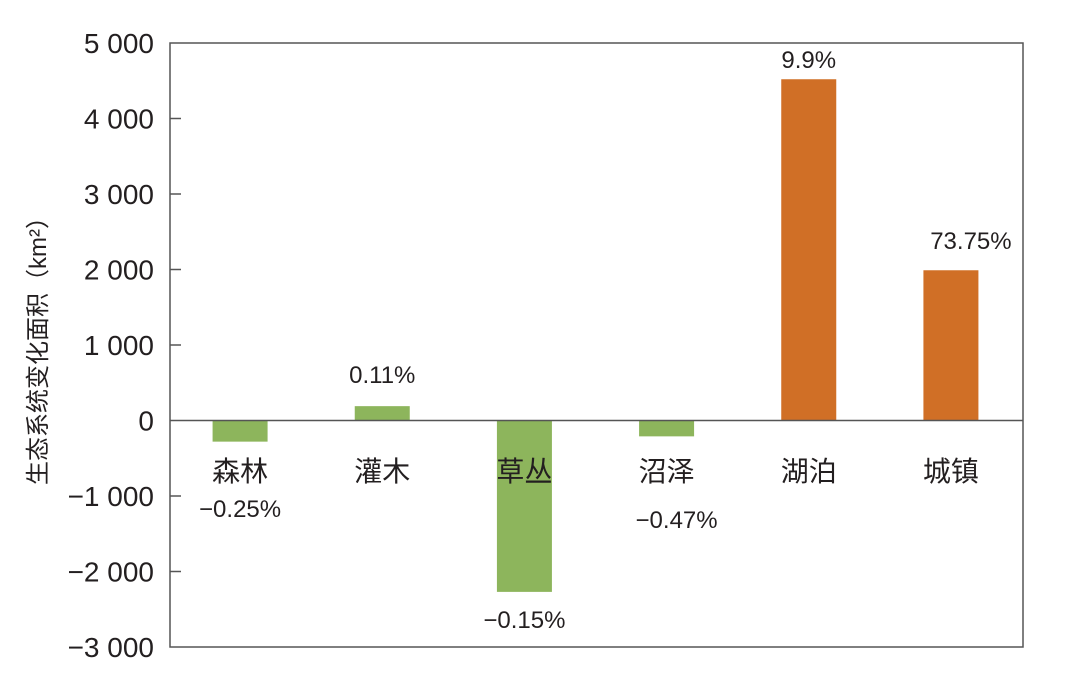  What do you see at coordinates (809, 471) in the screenshot?
I see `category-label: 湖泊` at bounding box center [809, 471].